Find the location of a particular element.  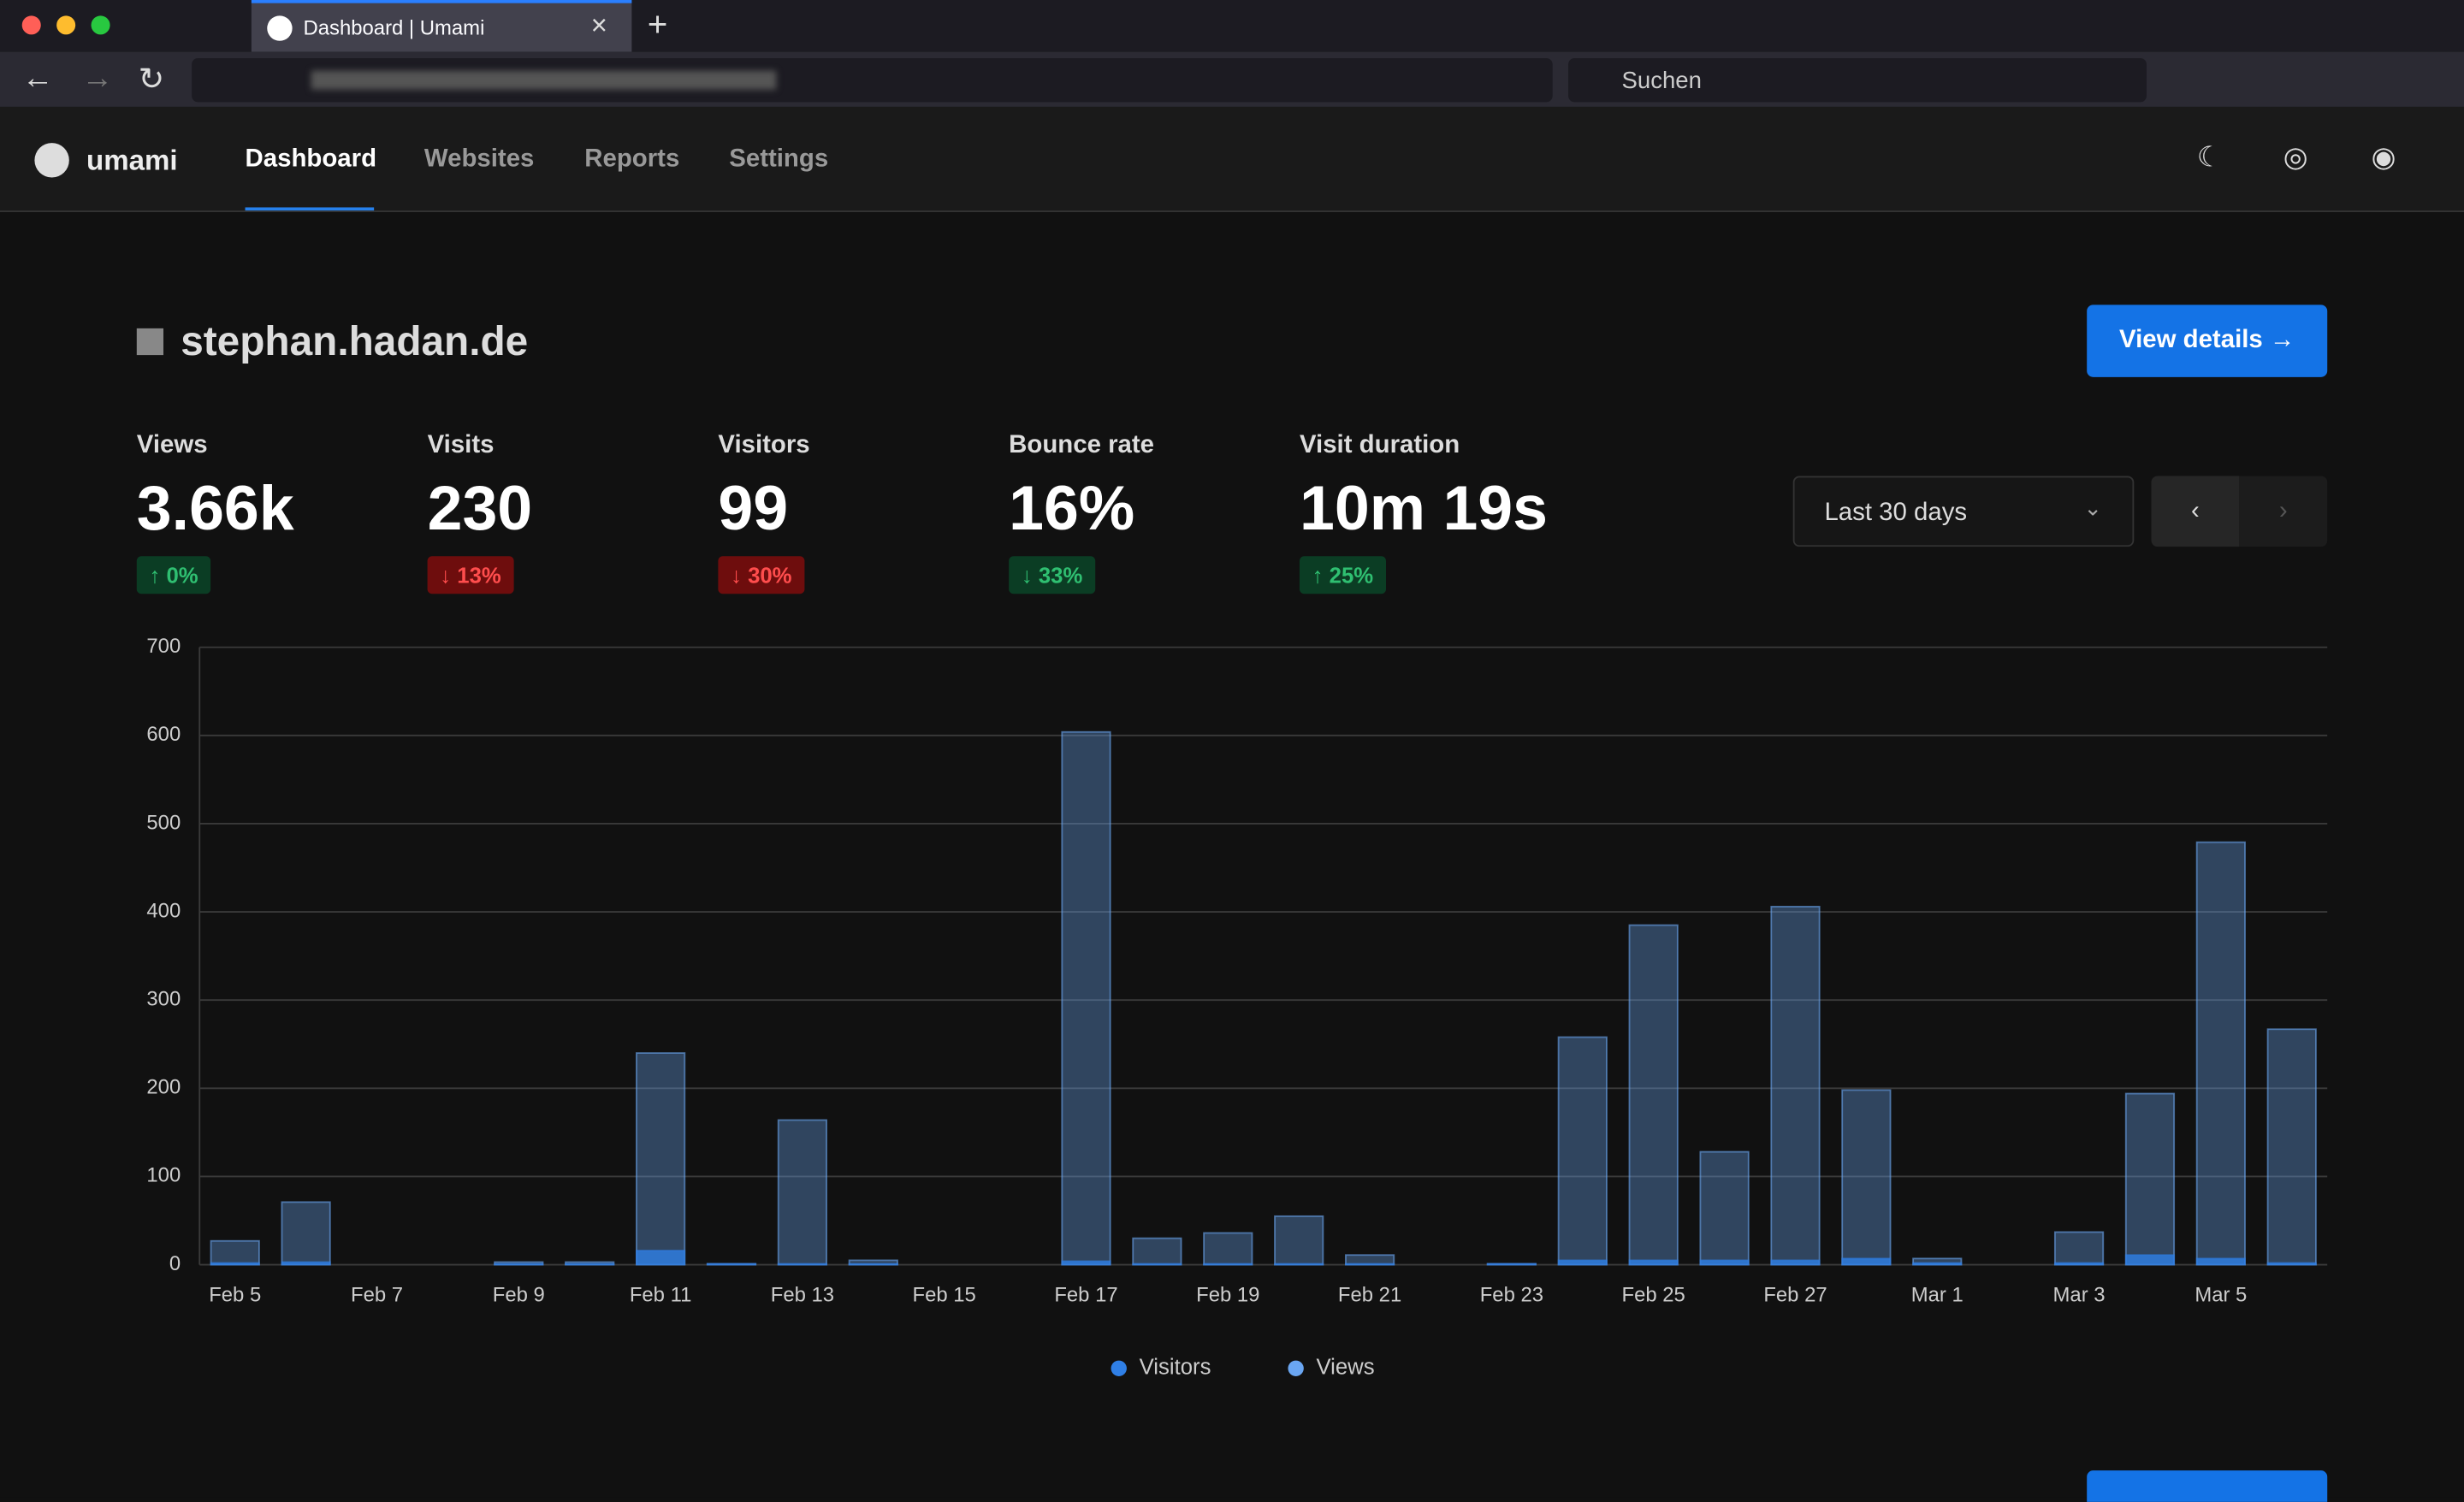

y-tick-label: 300 is located at coordinates (163, 999).